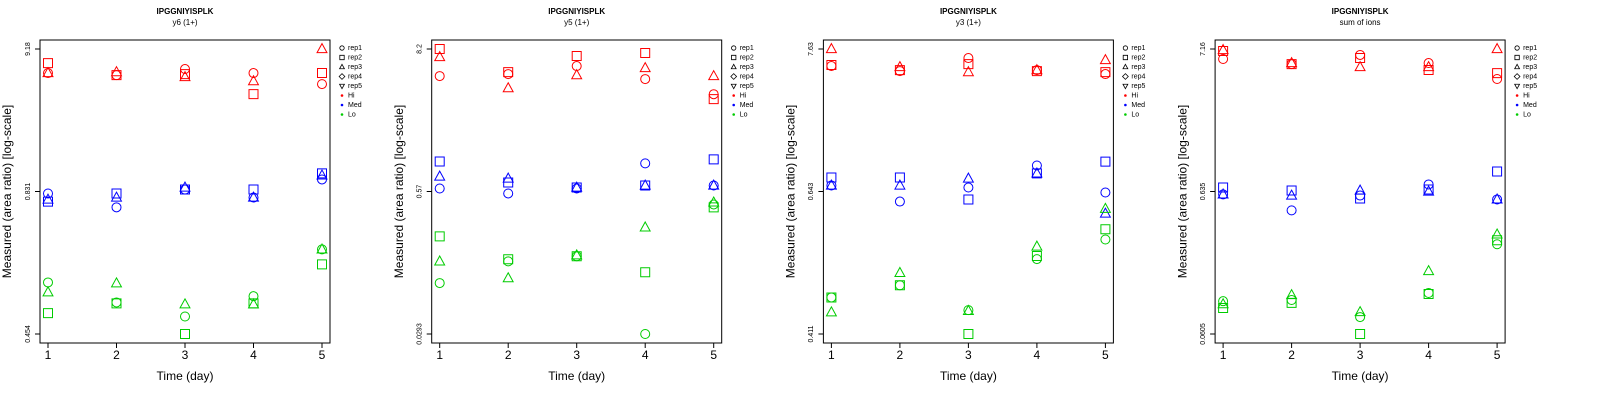  Describe the element at coordinates (1203, 334) in the screenshot. I see `y-tick-label: 0.0605` at that location.